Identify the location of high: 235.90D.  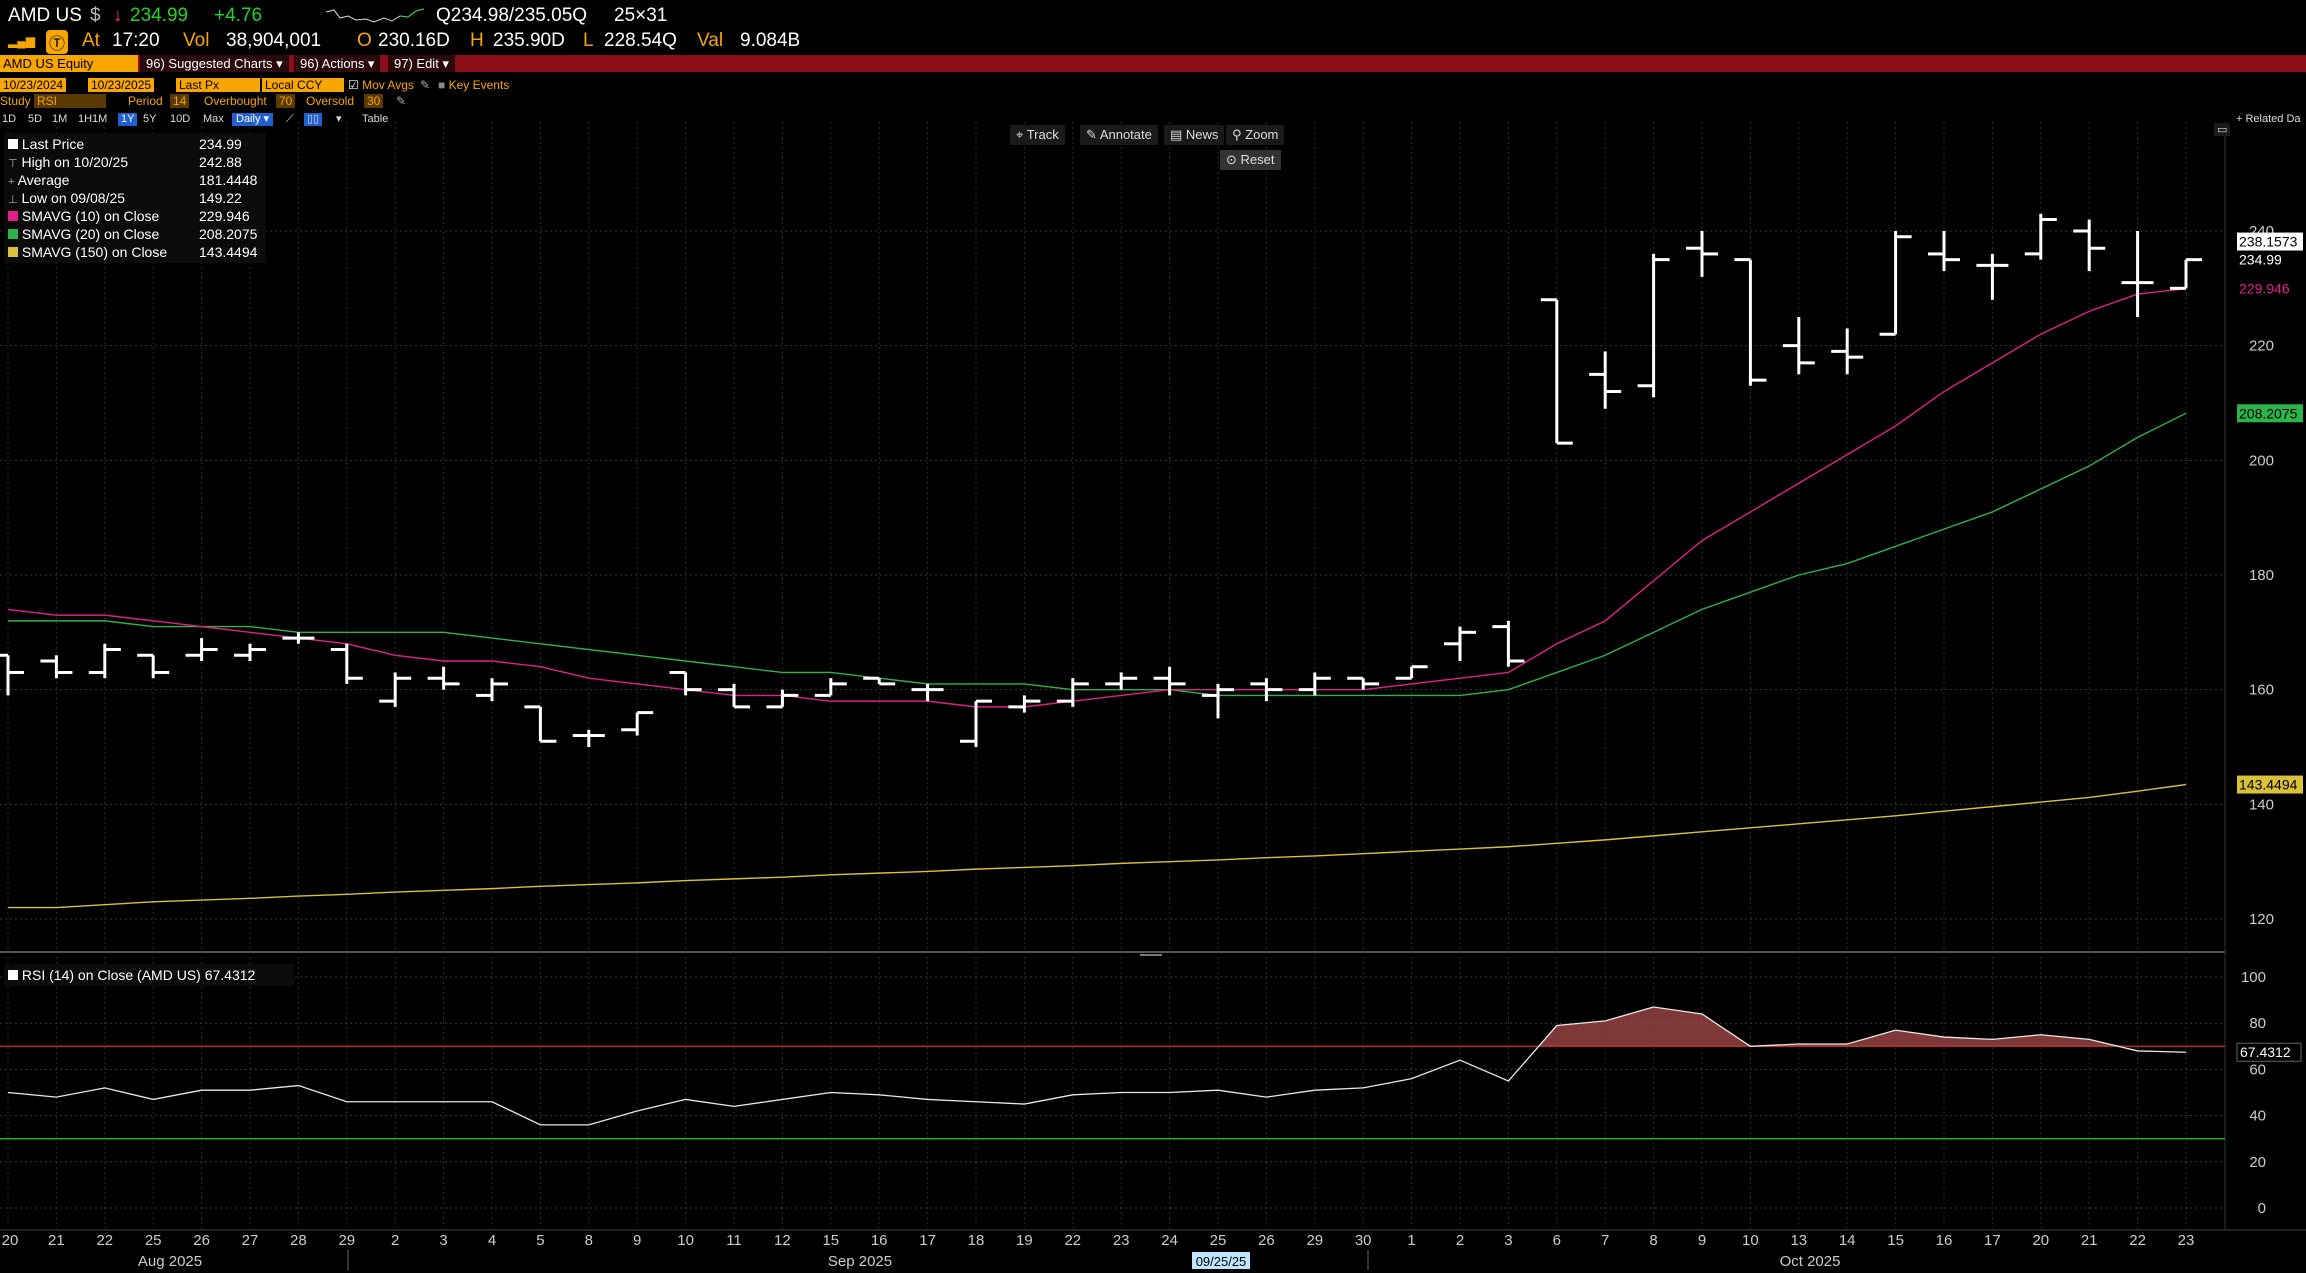
(529, 40).